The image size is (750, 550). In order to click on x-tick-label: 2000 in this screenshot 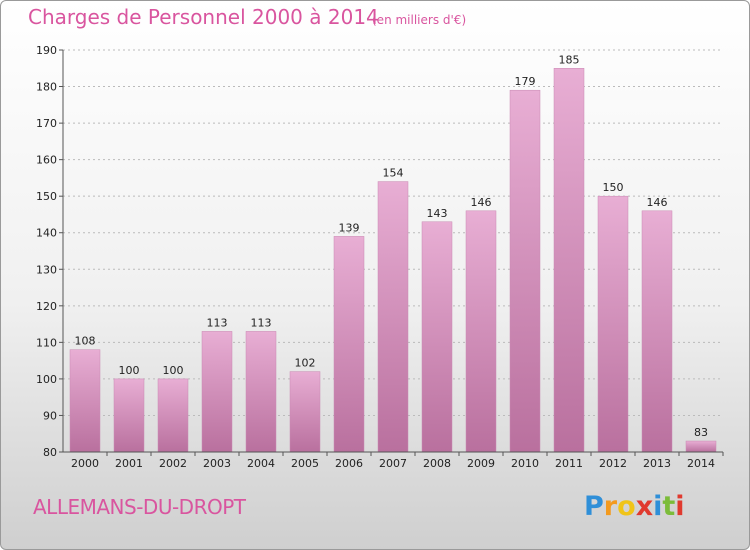, I will do `click(85, 463)`.